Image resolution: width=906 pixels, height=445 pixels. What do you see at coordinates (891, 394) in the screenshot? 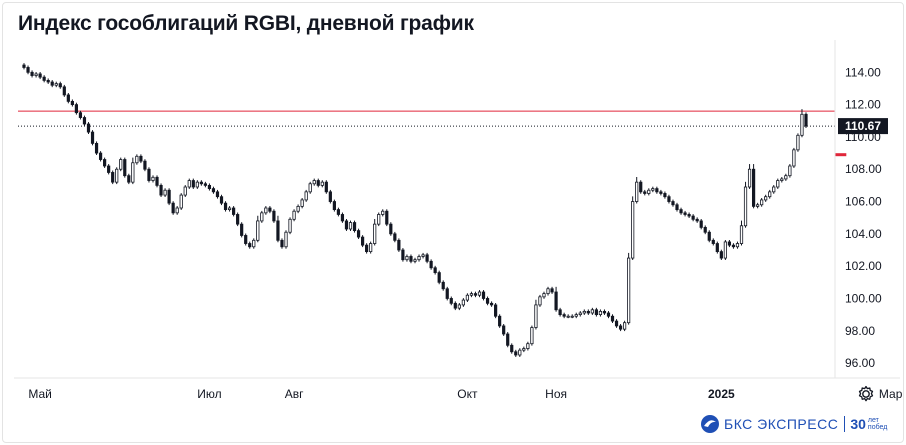
I see `x-tick-label: Мар` at bounding box center [891, 394].